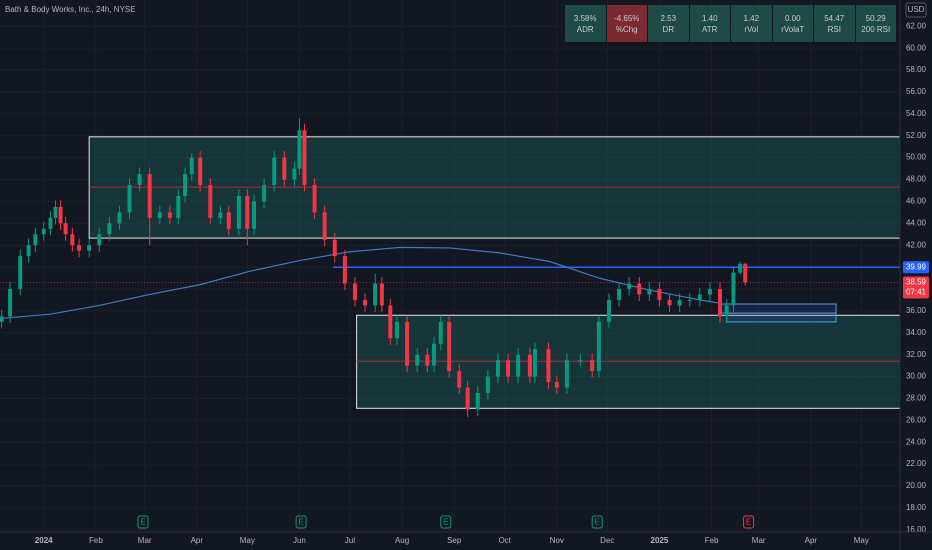 This screenshot has width=932, height=550. Describe the element at coordinates (44, 540) in the screenshot. I see `x-tick-label: 2024` at that location.